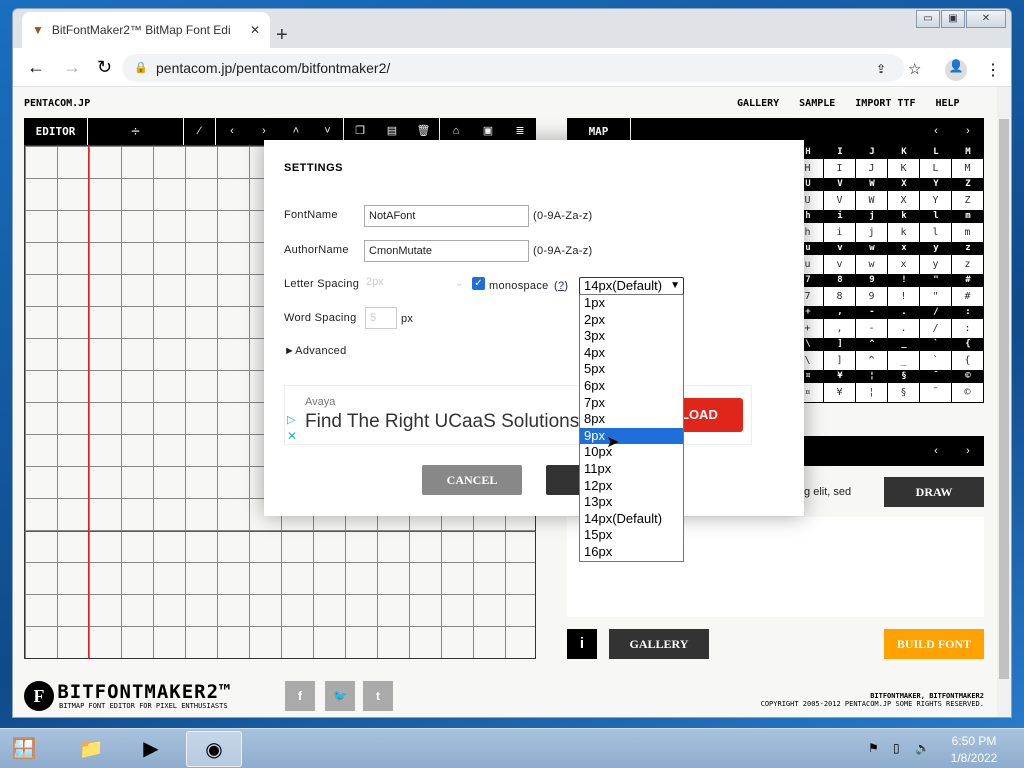 The height and width of the screenshot is (768, 1024). What do you see at coordinates (840, 360) in the screenshot?
I see `map-glyph-cell: ]` at bounding box center [840, 360].